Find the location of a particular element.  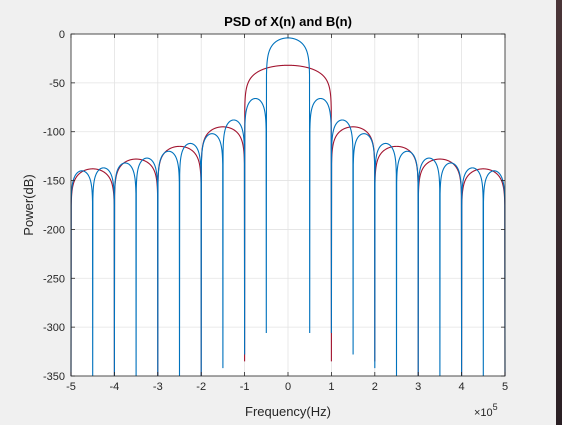

window-edge is located at coordinates (559, 212).